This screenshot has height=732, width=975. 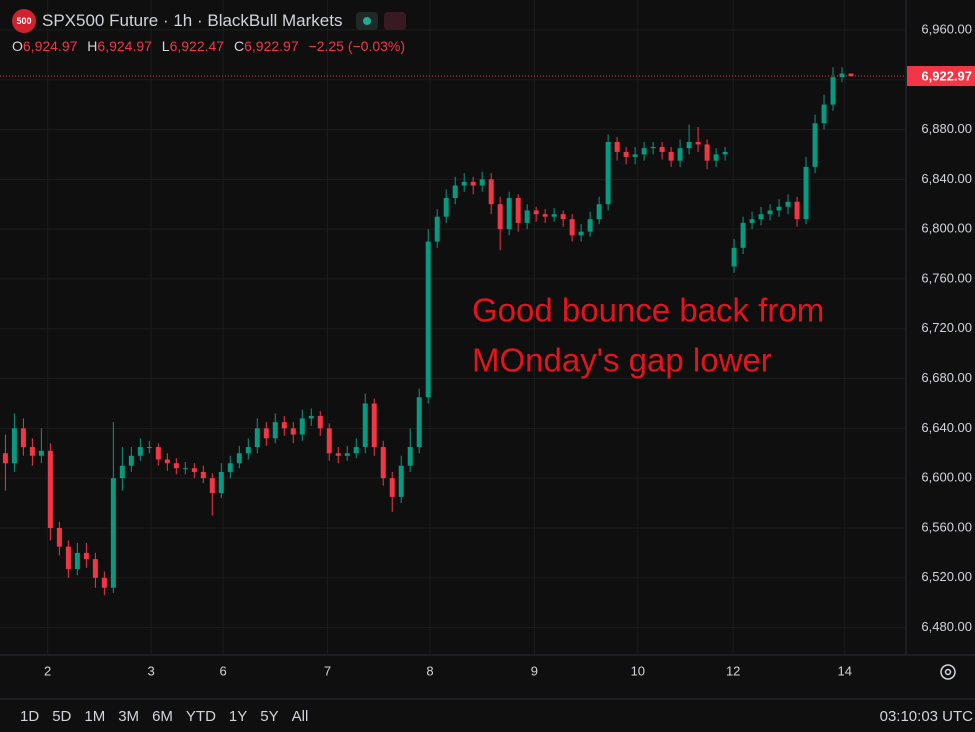 I want to click on y-tick-label: 6,560.00, so click(x=946, y=526).